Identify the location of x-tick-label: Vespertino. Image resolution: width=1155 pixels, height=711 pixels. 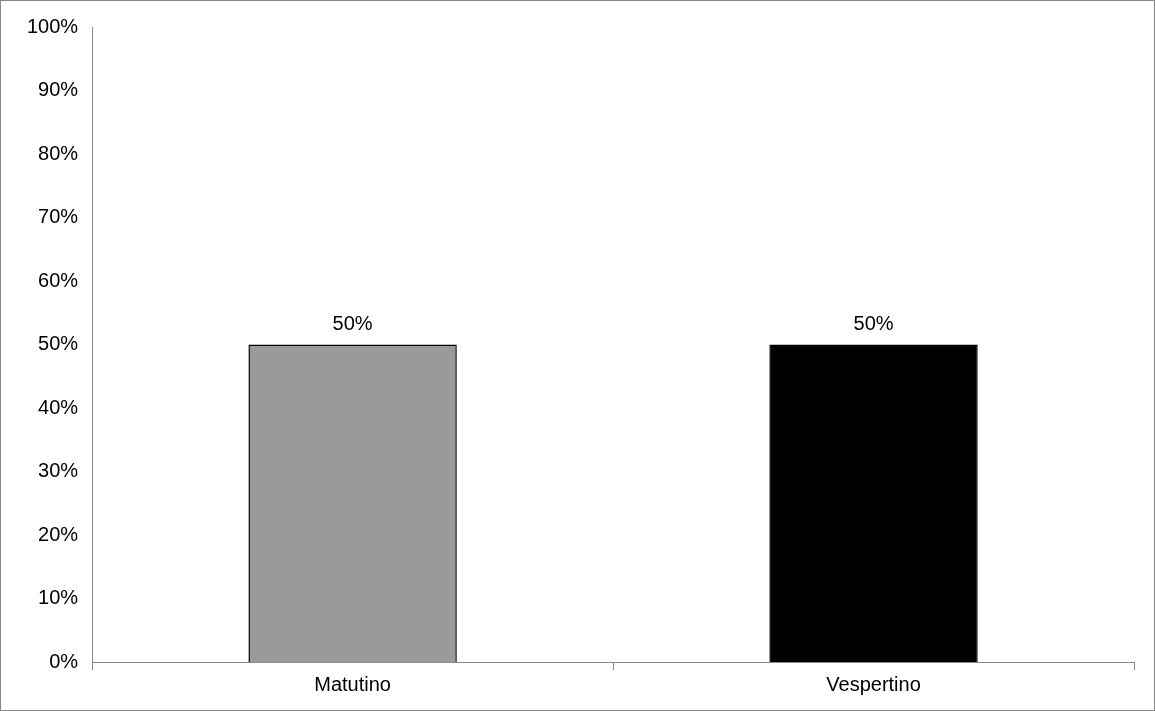
(873, 683).